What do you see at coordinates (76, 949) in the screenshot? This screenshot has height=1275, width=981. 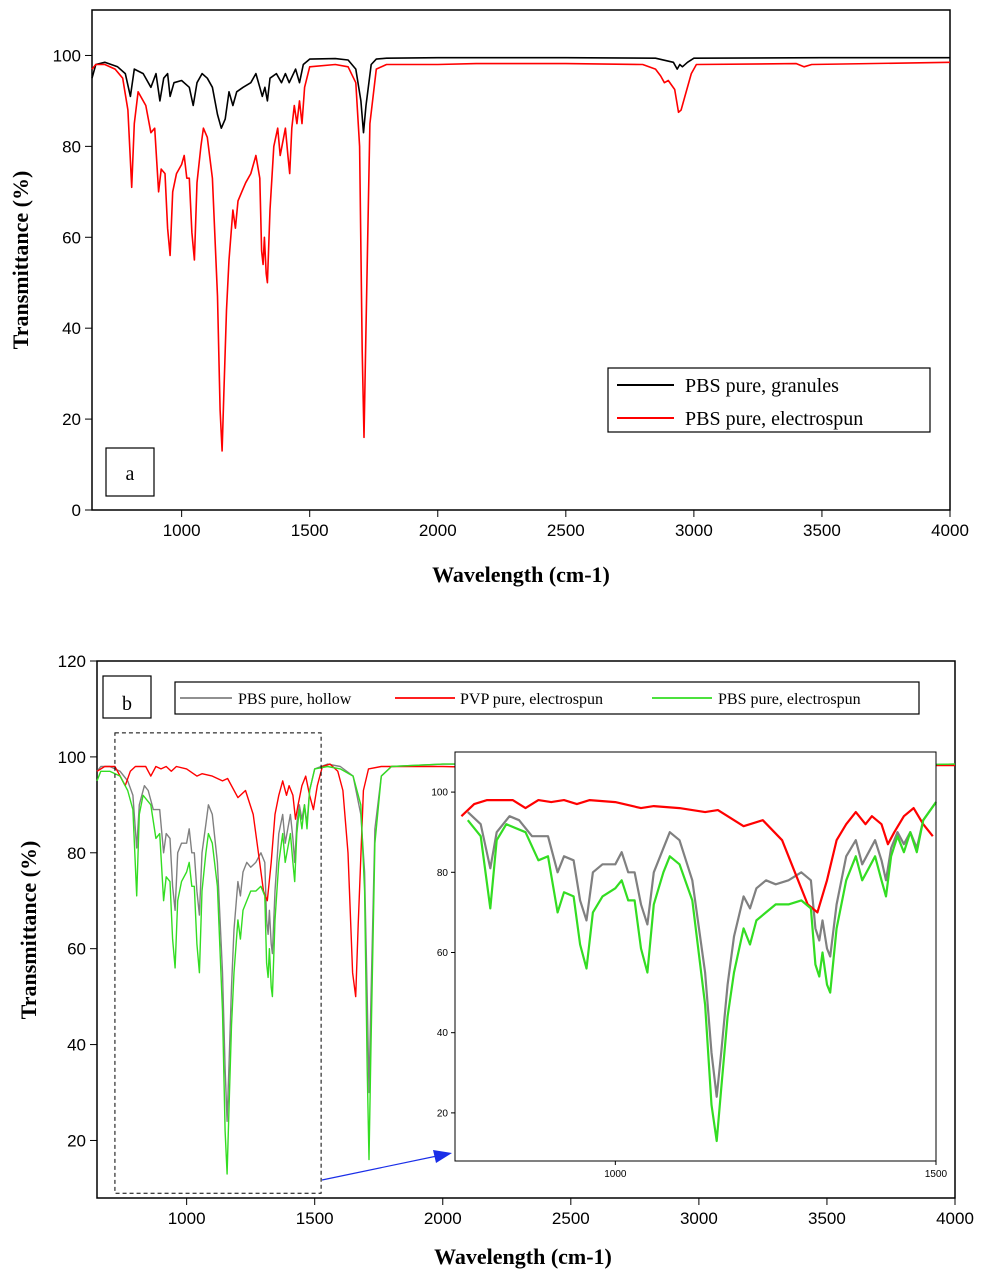 I see `panel-b-ytick-label: 60` at bounding box center [76, 949].